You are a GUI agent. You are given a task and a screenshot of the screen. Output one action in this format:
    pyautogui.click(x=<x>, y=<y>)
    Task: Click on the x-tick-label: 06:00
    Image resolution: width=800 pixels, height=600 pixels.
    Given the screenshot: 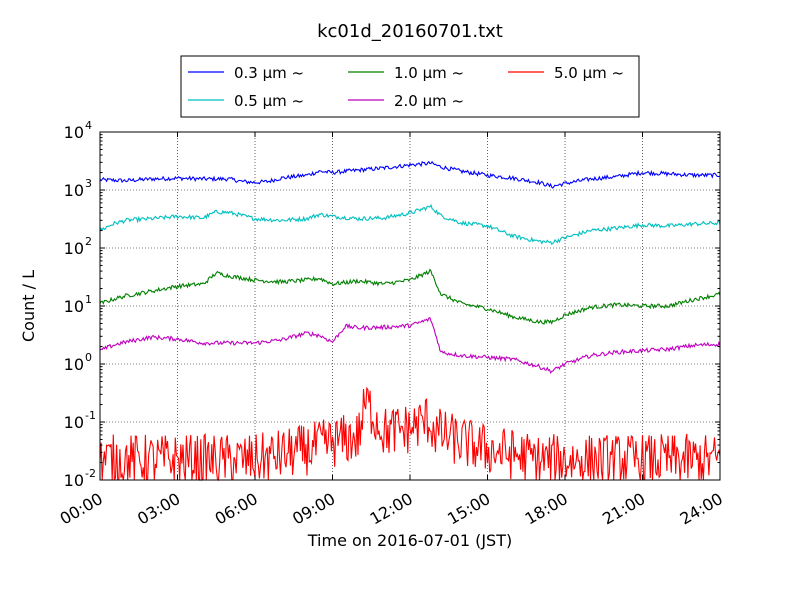 What is the action you would take?
    pyautogui.click(x=236, y=509)
    